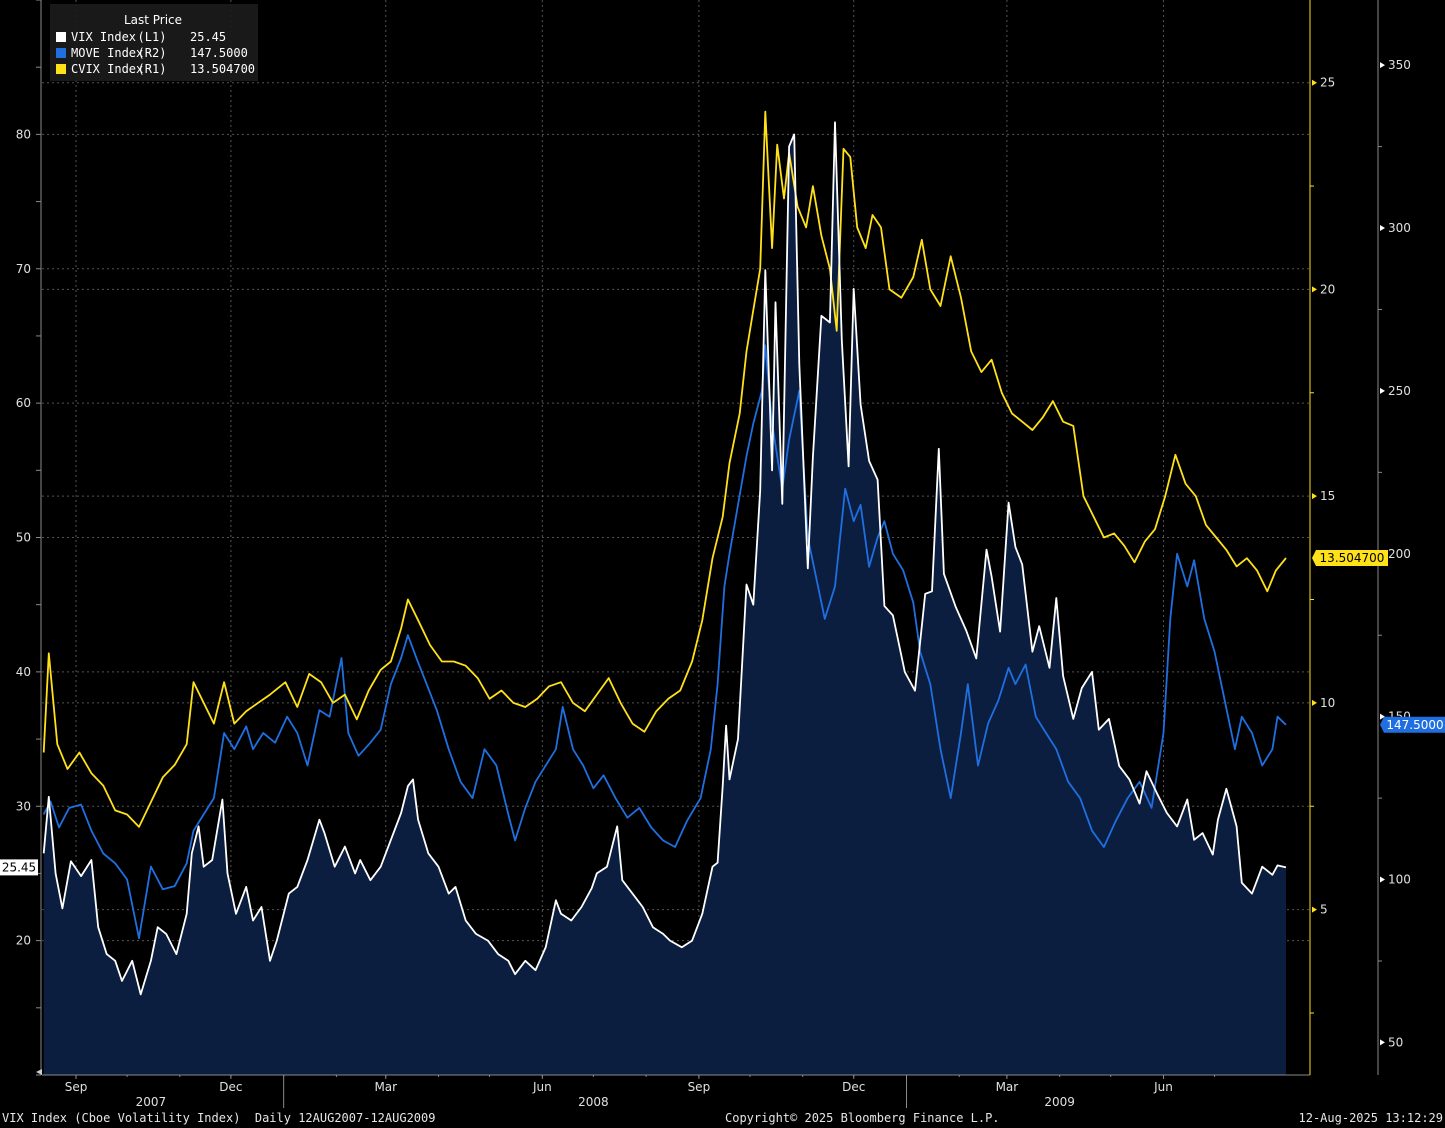 The height and width of the screenshot is (1128, 1445). What do you see at coordinates (1324, 910) in the screenshot?
I see `r1-tick-label-5: 5` at bounding box center [1324, 910].